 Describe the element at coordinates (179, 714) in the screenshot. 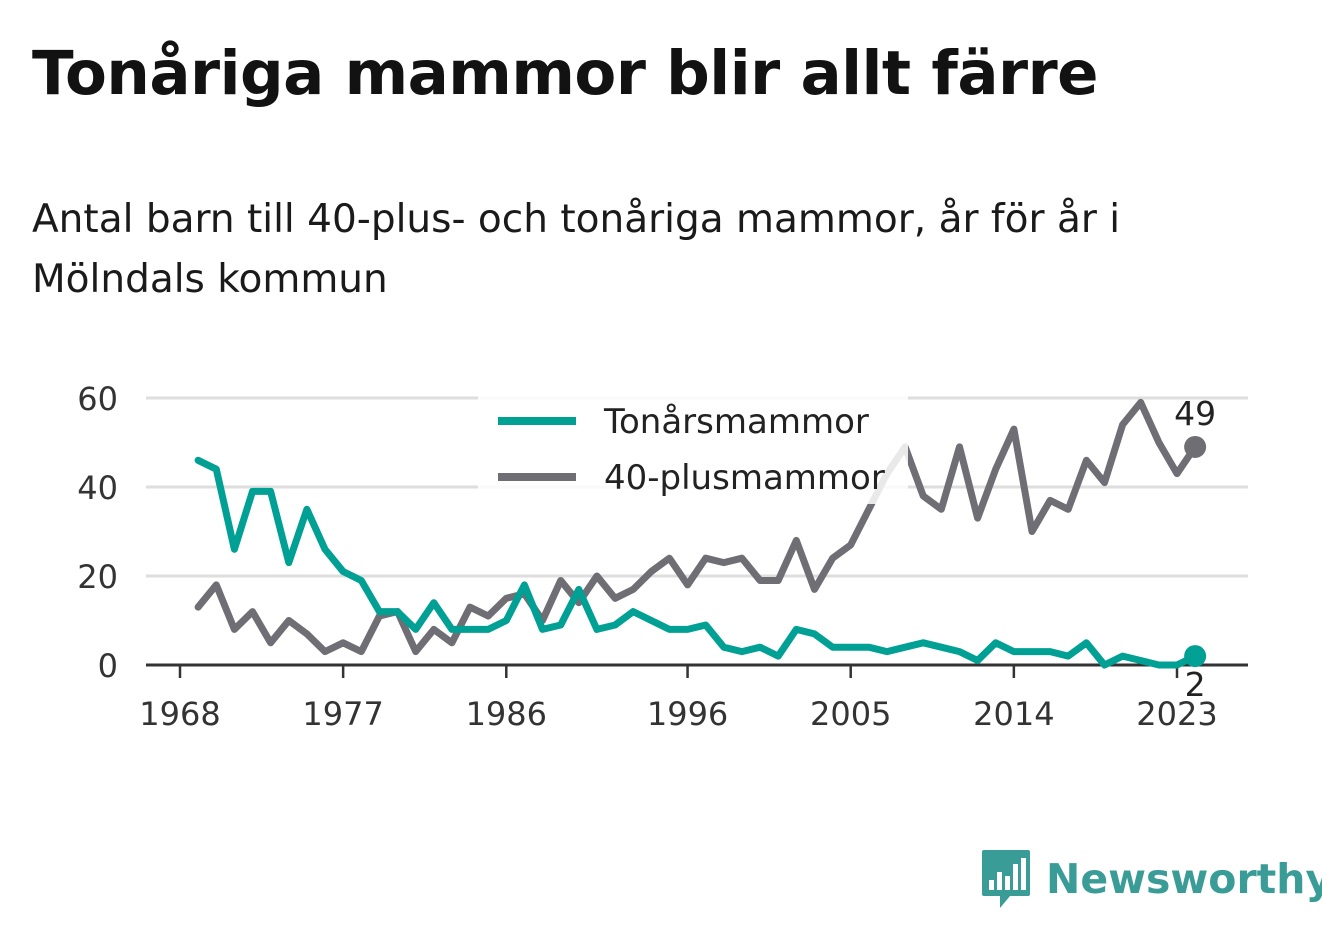

I see `x-tick-label: 1968` at that location.